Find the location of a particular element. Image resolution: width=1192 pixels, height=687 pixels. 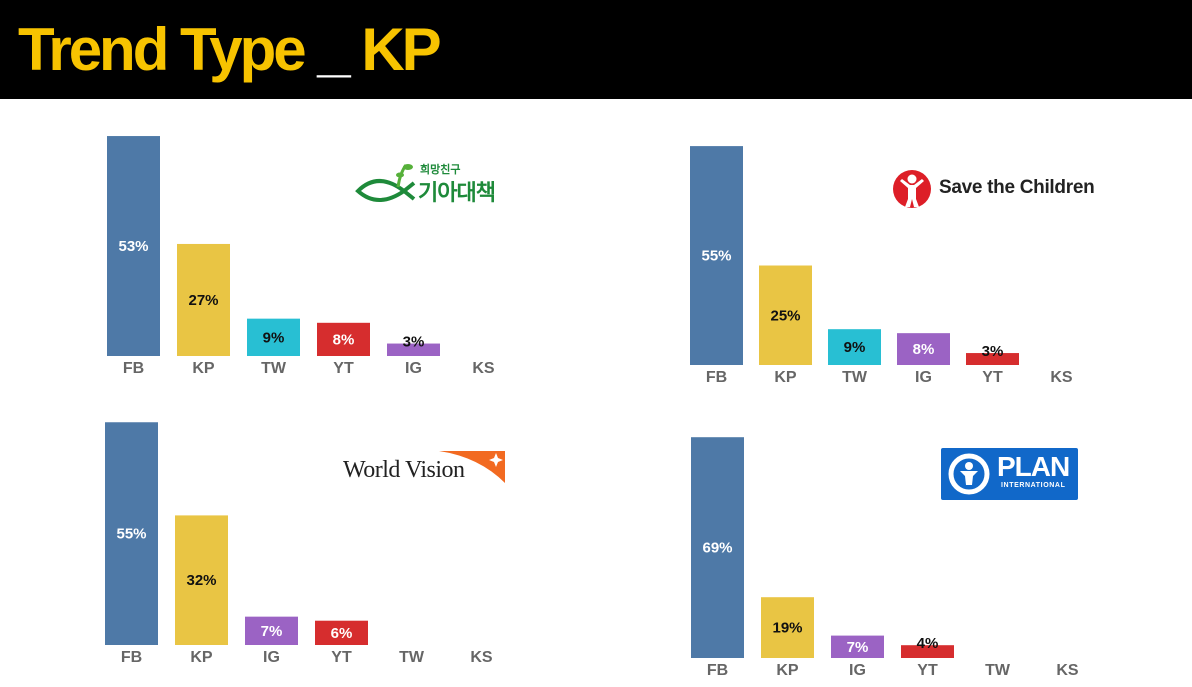

data-label-ig: 8% is located at coordinates (924, 349).